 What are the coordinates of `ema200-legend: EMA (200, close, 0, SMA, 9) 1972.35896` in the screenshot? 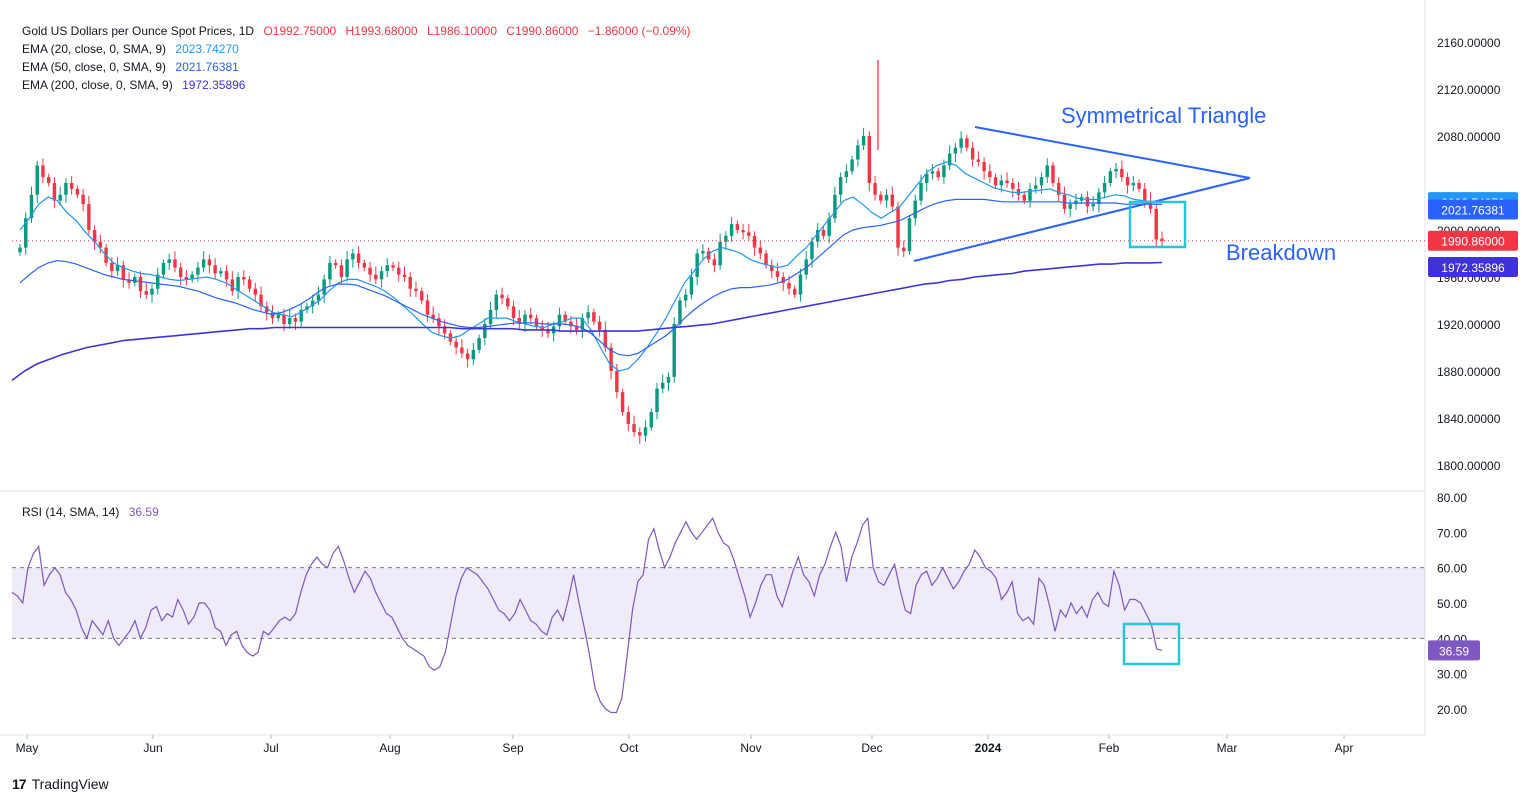 It's located at (133, 85).